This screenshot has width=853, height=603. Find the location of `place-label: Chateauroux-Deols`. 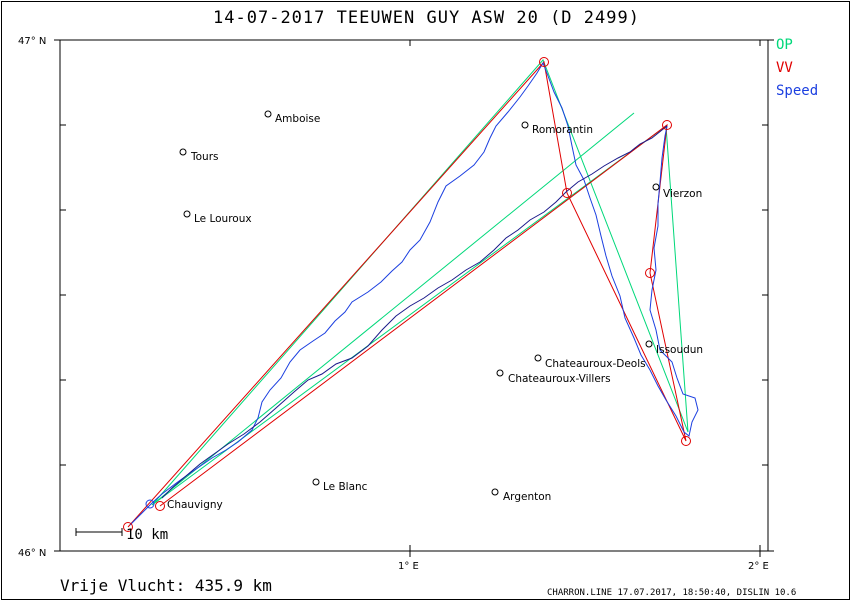

place-label: Chateauroux-Deols is located at coordinates (595, 364).